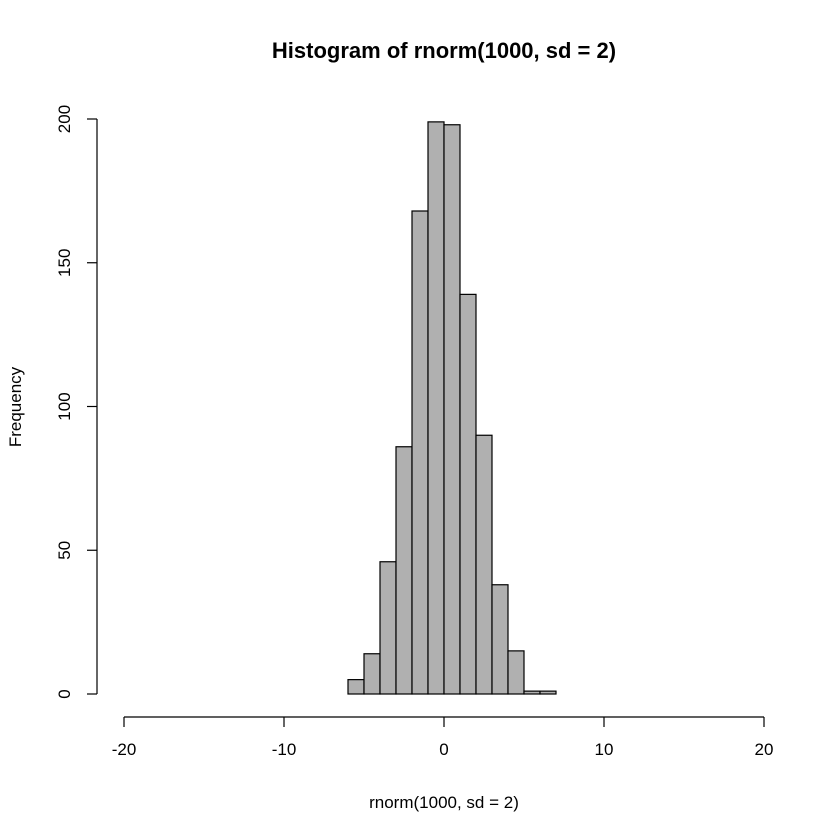  What do you see at coordinates (444, 802) in the screenshot?
I see `x-axis-label: rnorm(1000, sd = 2)` at bounding box center [444, 802].